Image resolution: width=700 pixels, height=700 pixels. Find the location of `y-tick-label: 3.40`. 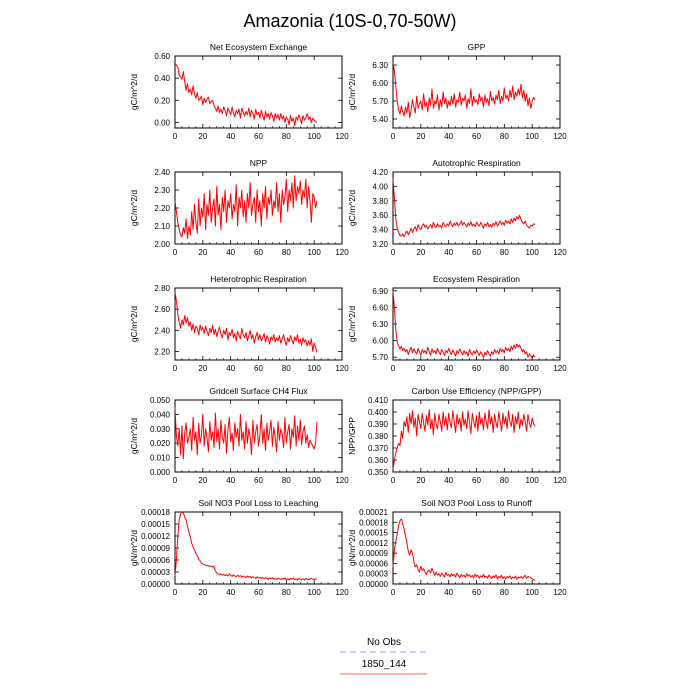

y-tick-label: 3.40 is located at coordinates (380, 230).